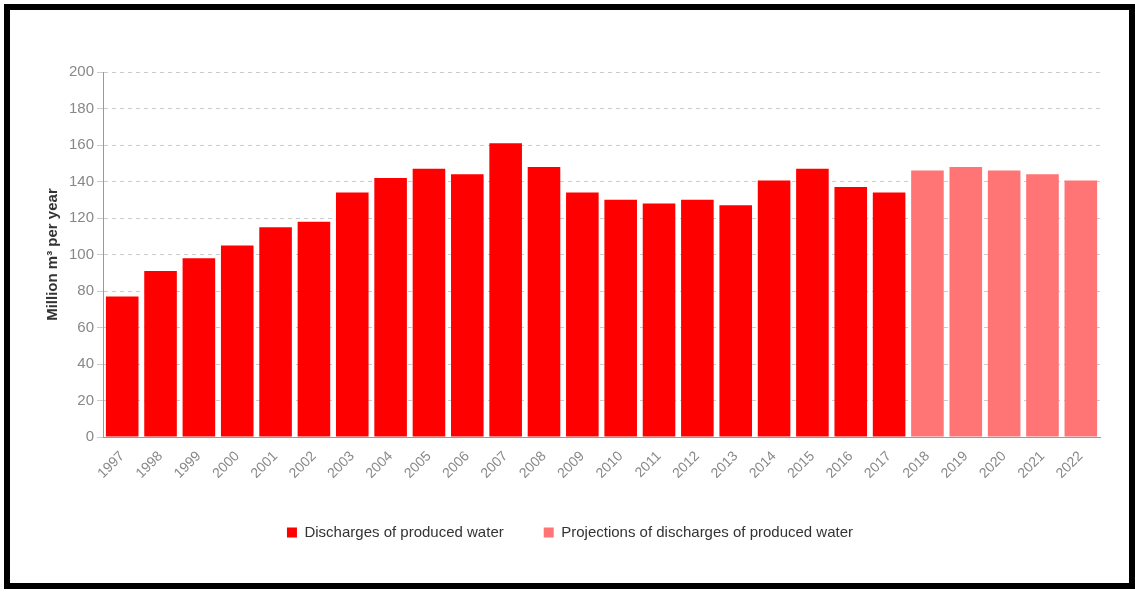 The height and width of the screenshot is (593, 1135). Describe the element at coordinates (82, 180) in the screenshot. I see `y-tick-label: 140` at that location.